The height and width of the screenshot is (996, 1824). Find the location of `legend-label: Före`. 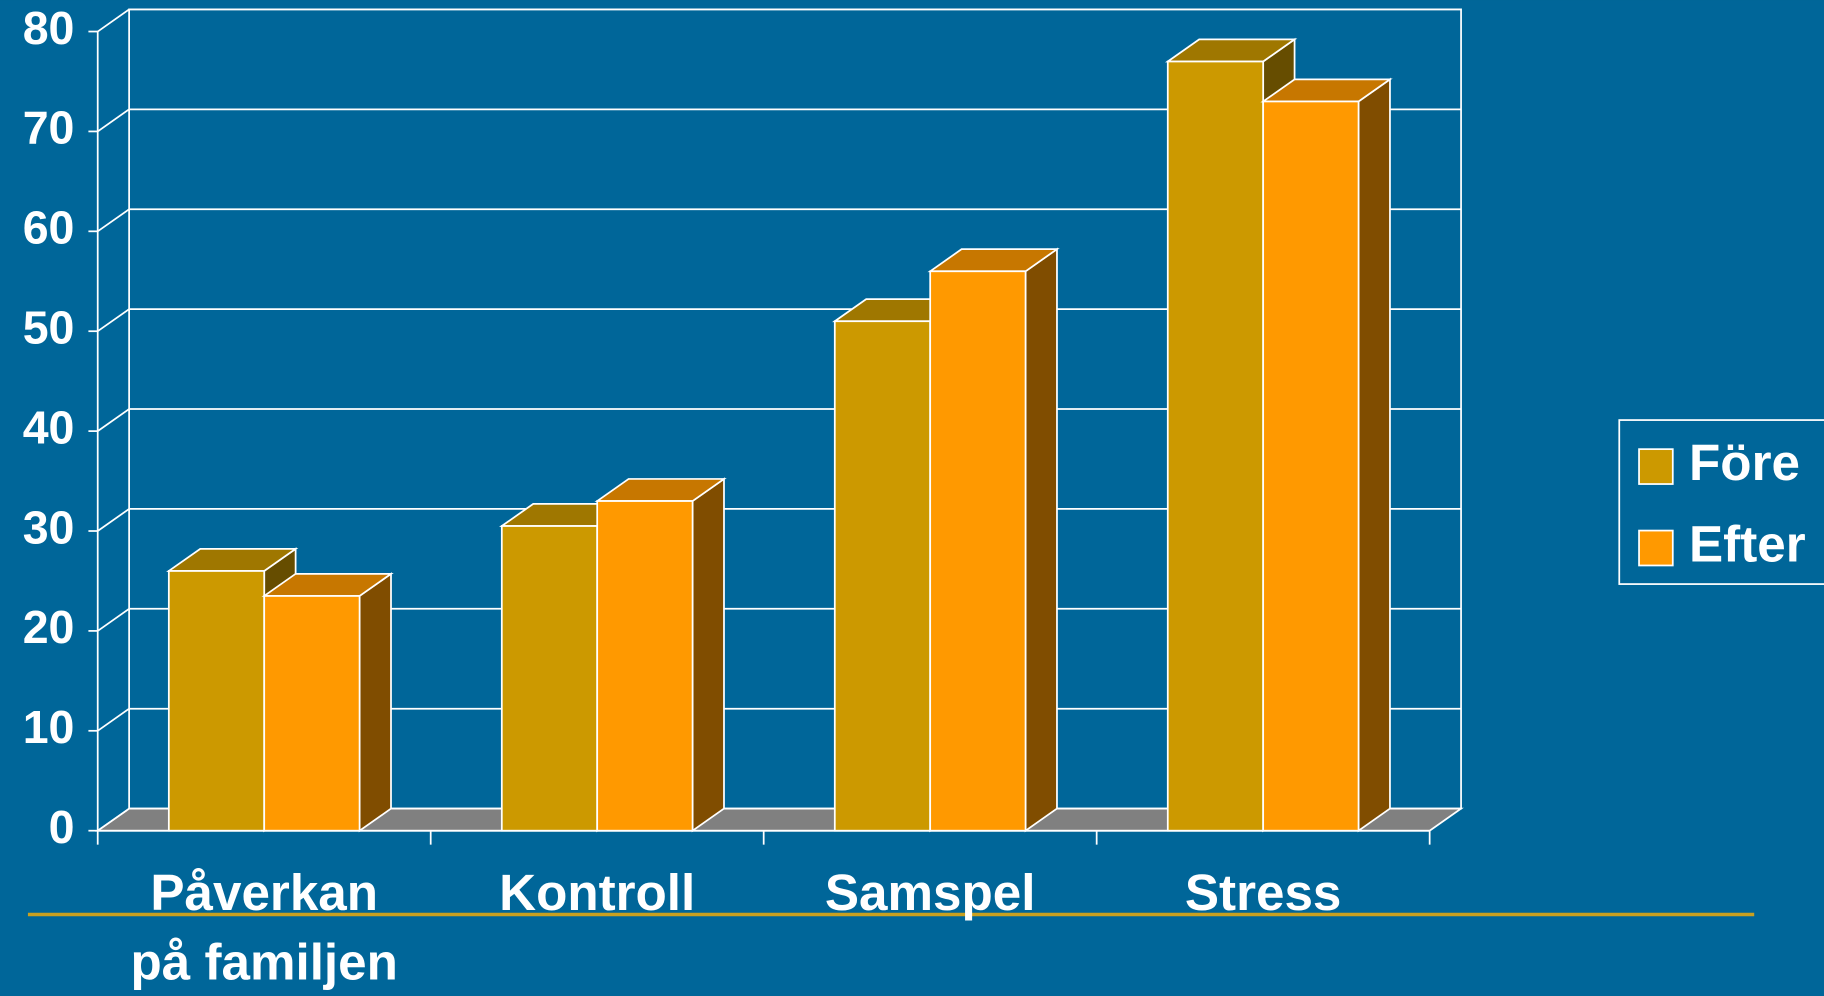

legend-label: Före is located at coordinates (1744, 462).